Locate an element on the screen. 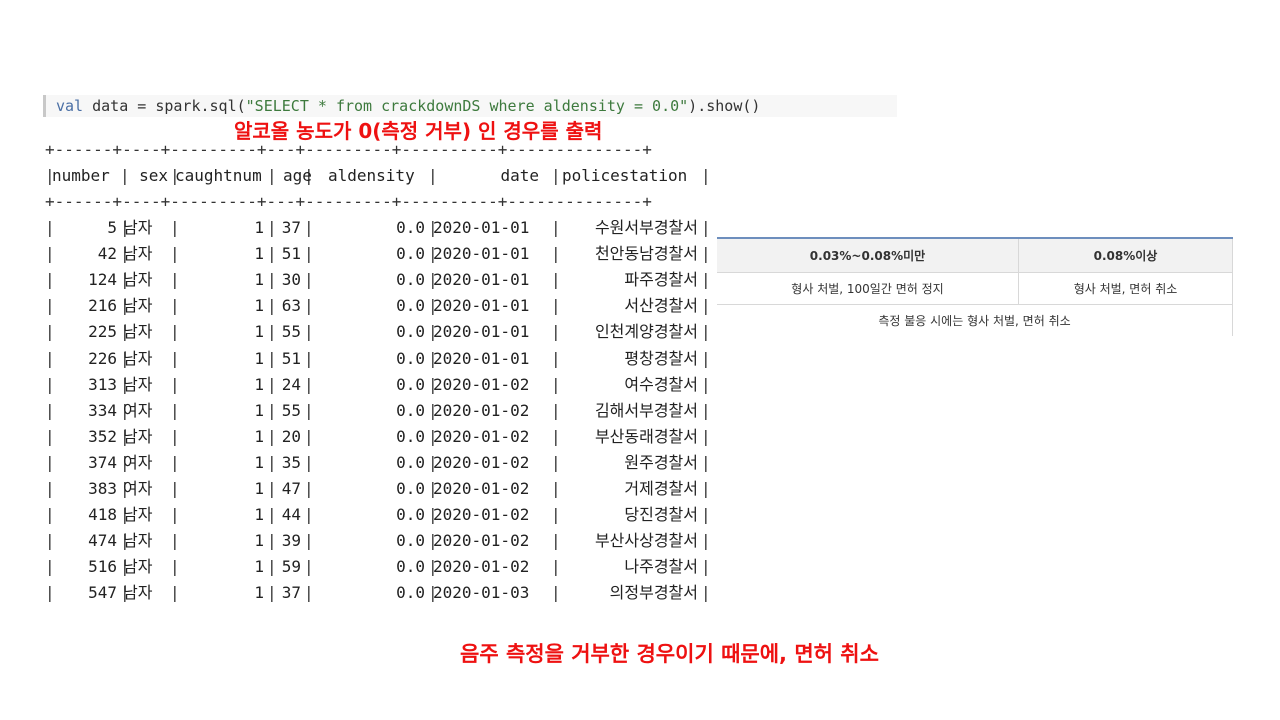  policestation-cell: 부산동래경찰서 is located at coordinates (646, 436).